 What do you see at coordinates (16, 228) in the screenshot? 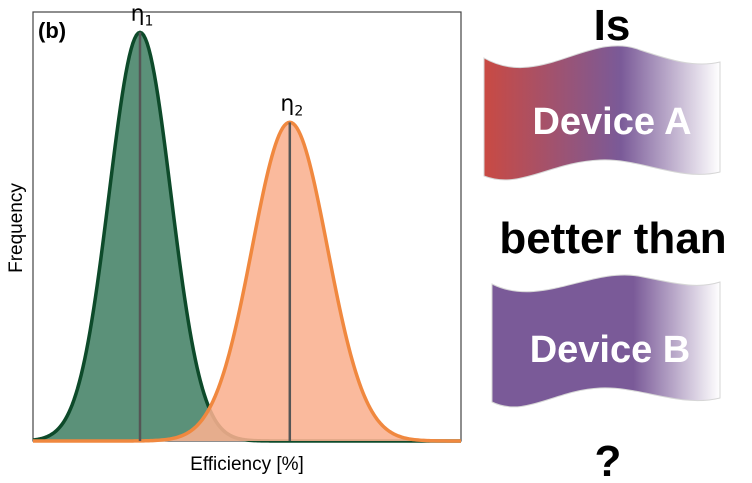
I see `y-axis-label: Frequency` at bounding box center [16, 228].